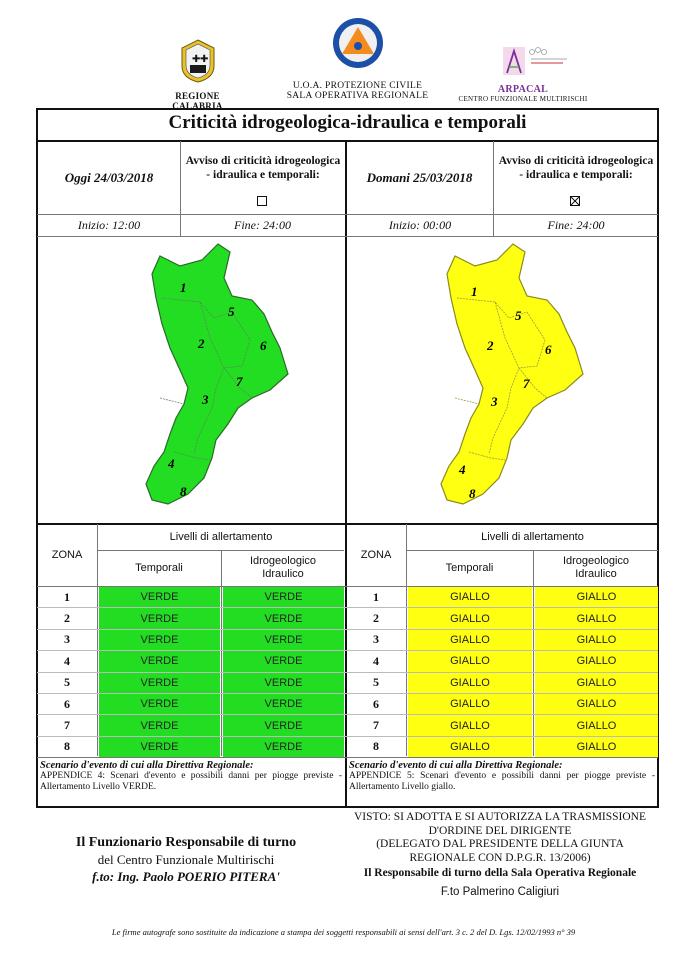 The height and width of the screenshot is (960, 687). I want to click on footer-right-line3: (DELEGATO DAL PRESIDENTE DELLA GIUNTA, so click(500, 844).